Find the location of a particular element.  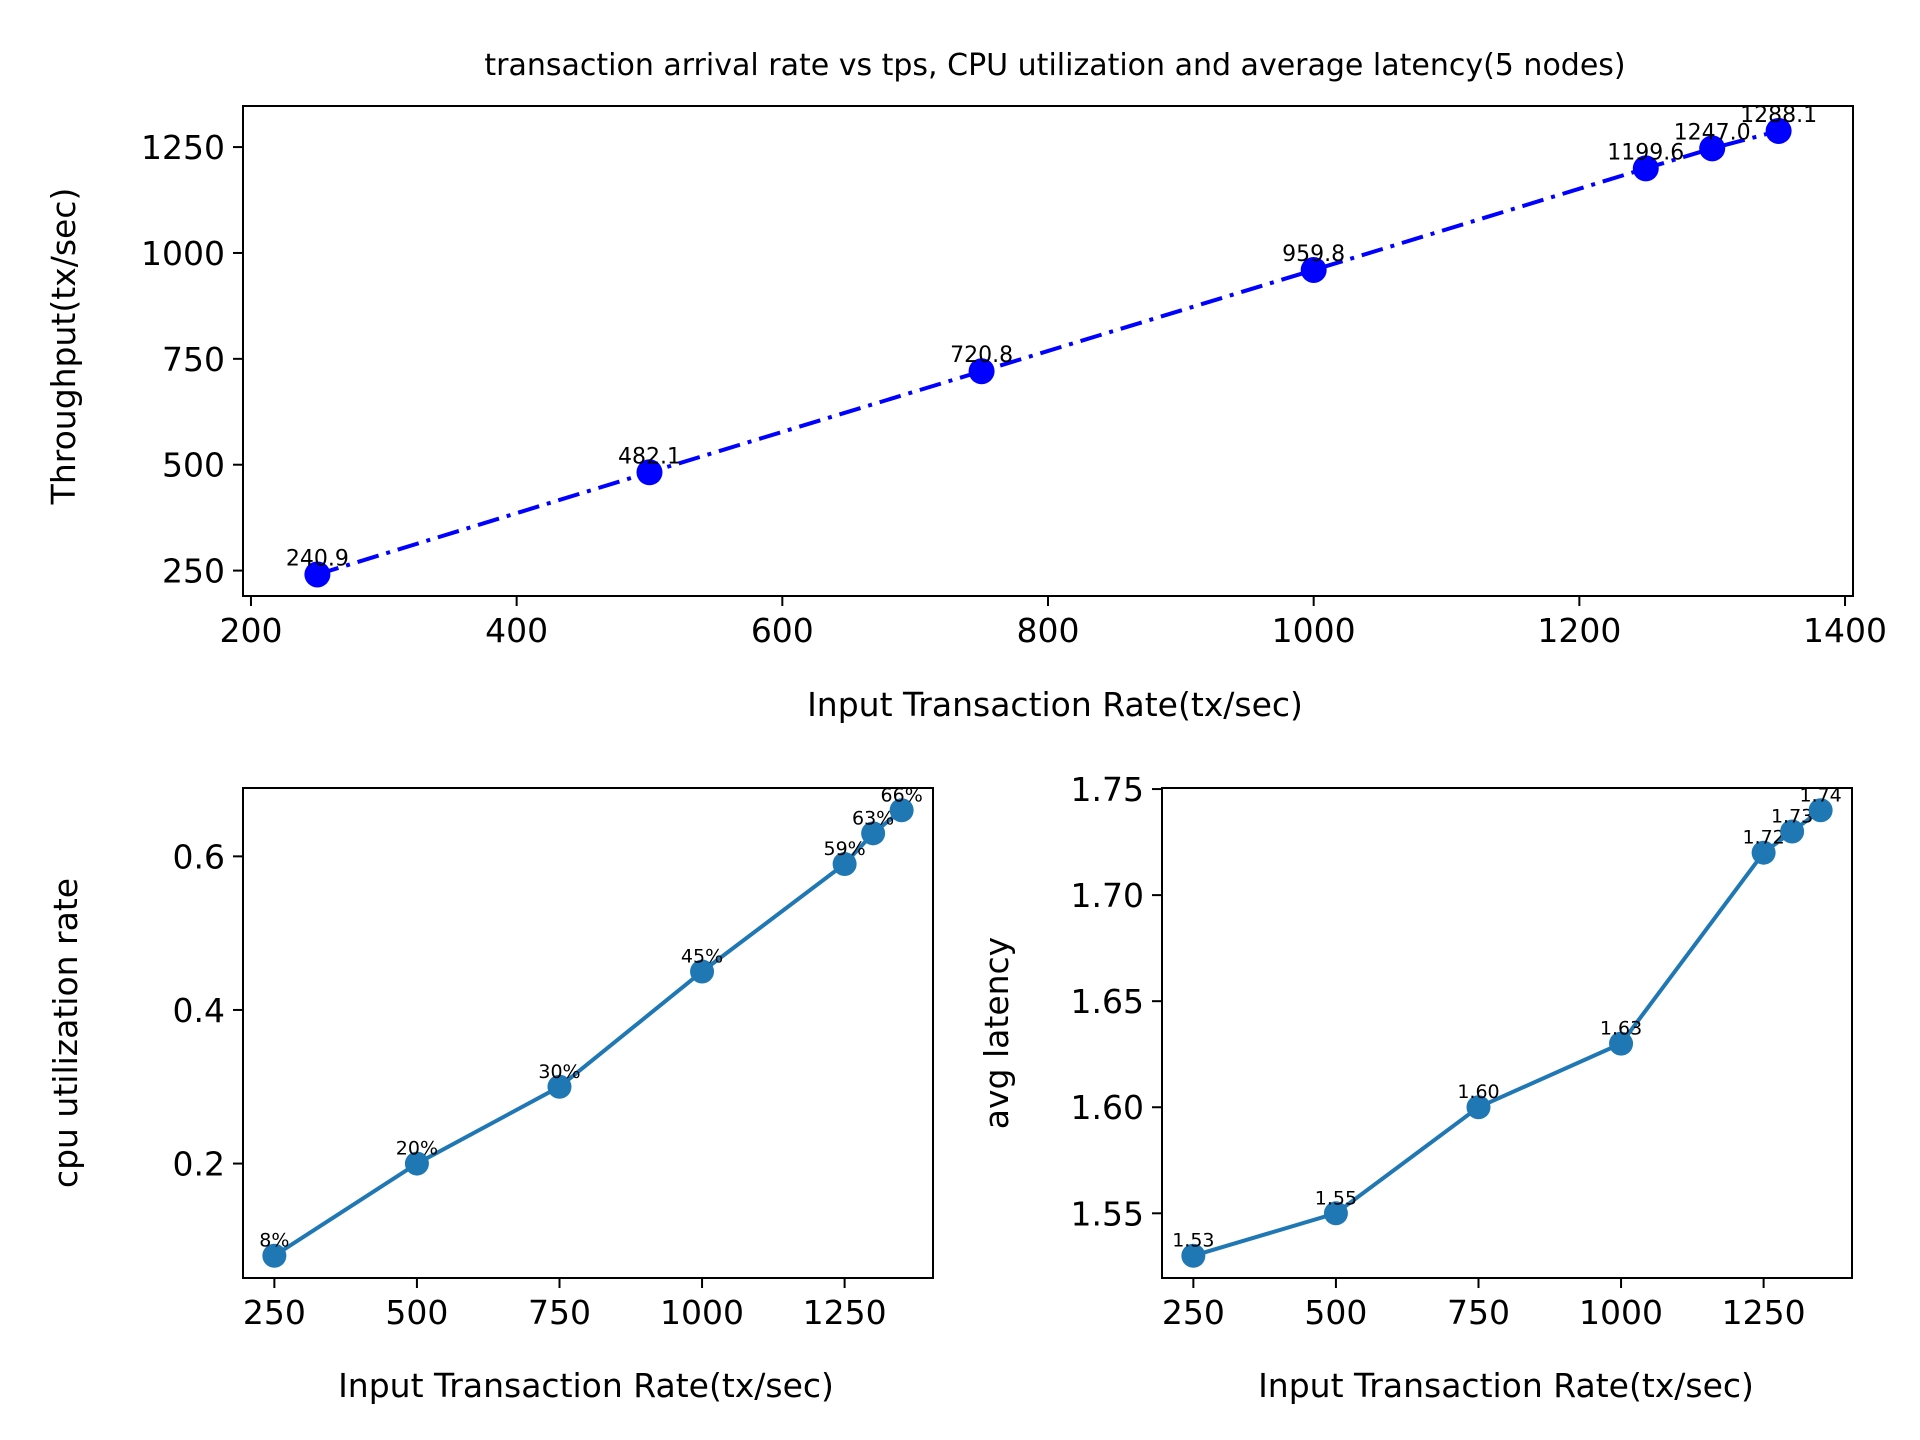

y-tick-label: 1.70 is located at coordinates (1107, 895).